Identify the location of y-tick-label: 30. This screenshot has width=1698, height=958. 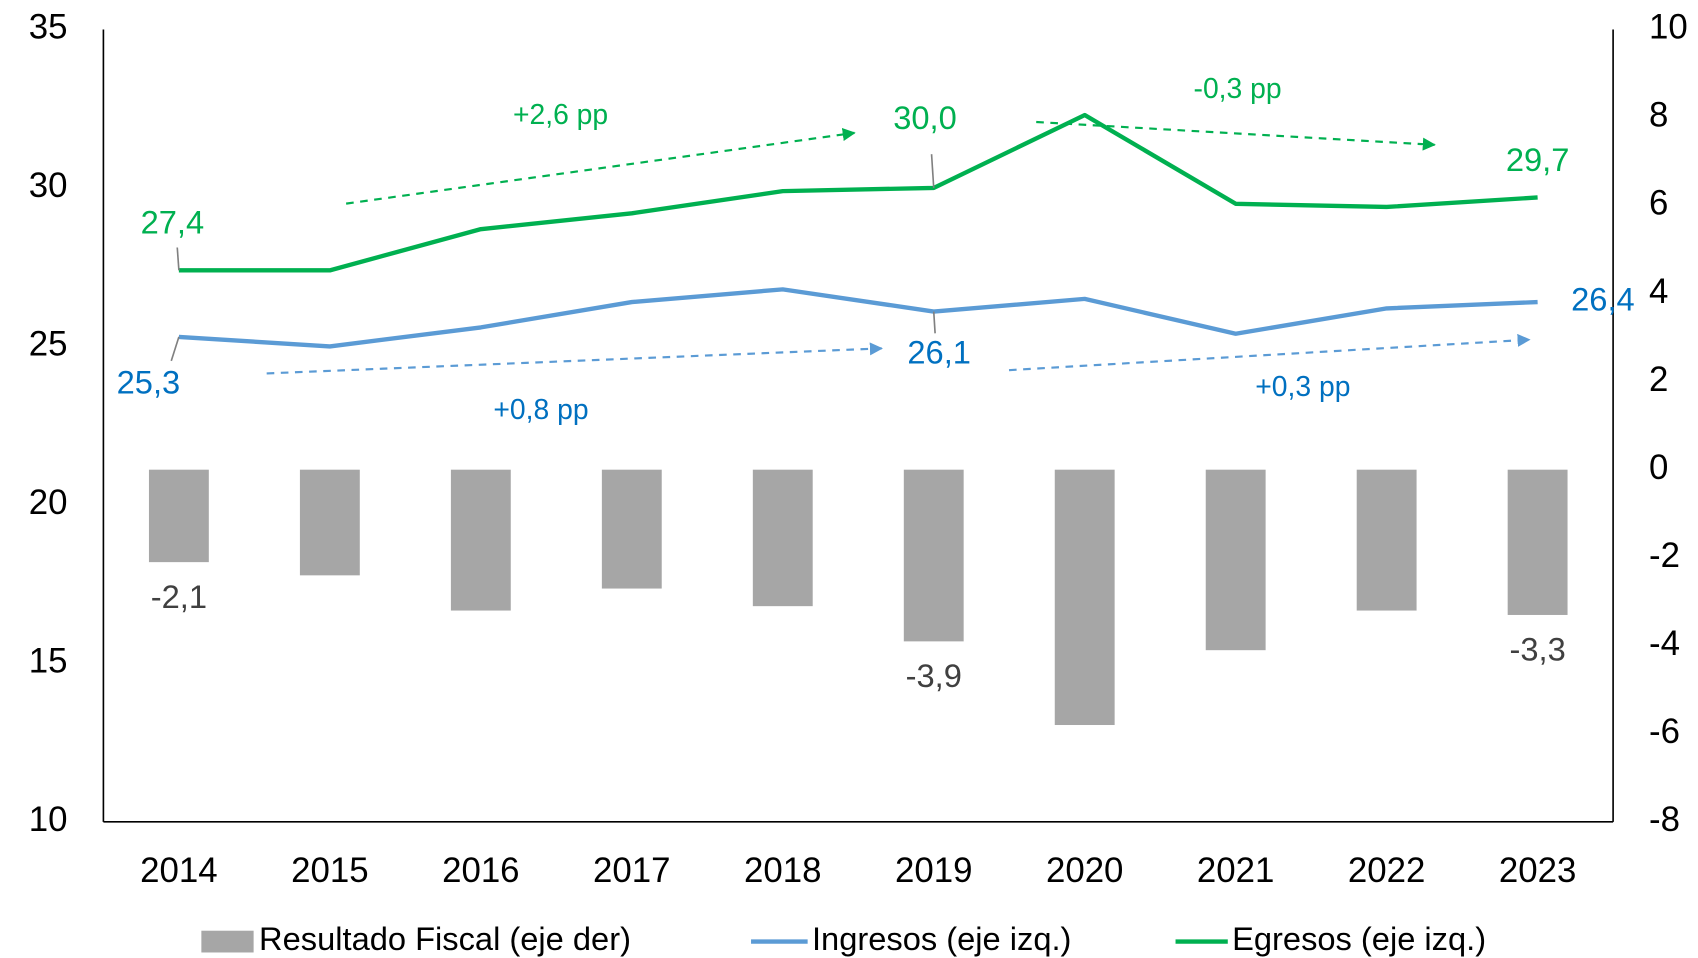
(48, 185).